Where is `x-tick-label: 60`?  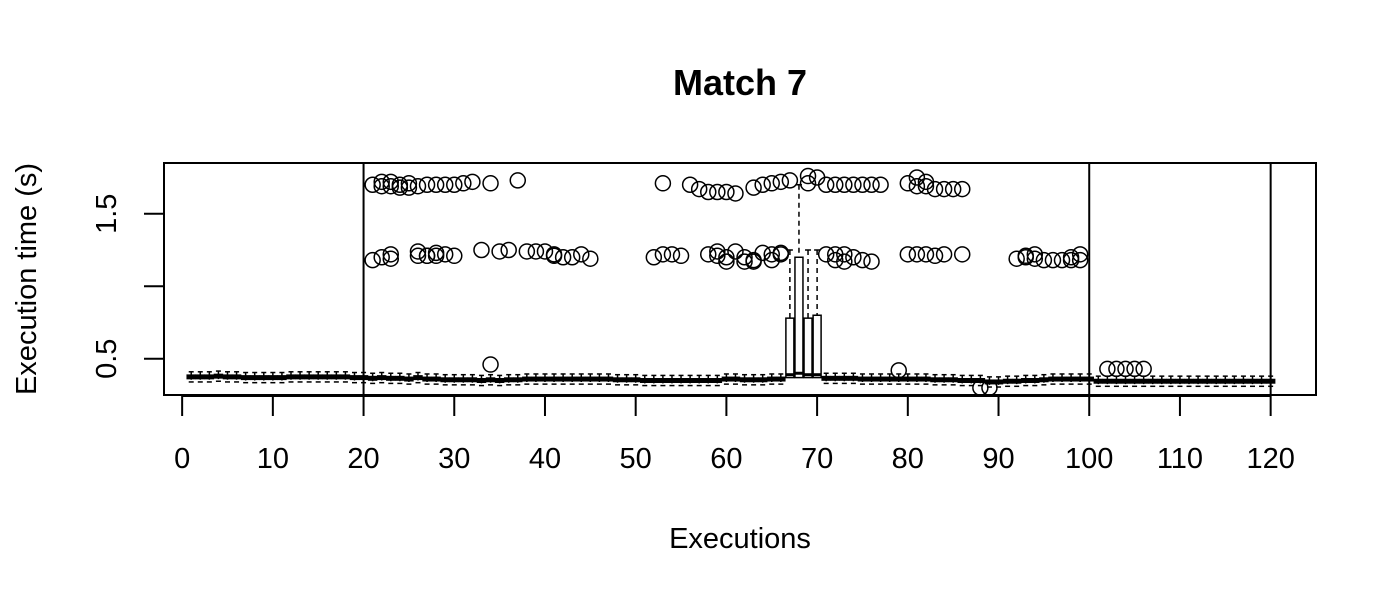 x-tick-label: 60 is located at coordinates (726, 459).